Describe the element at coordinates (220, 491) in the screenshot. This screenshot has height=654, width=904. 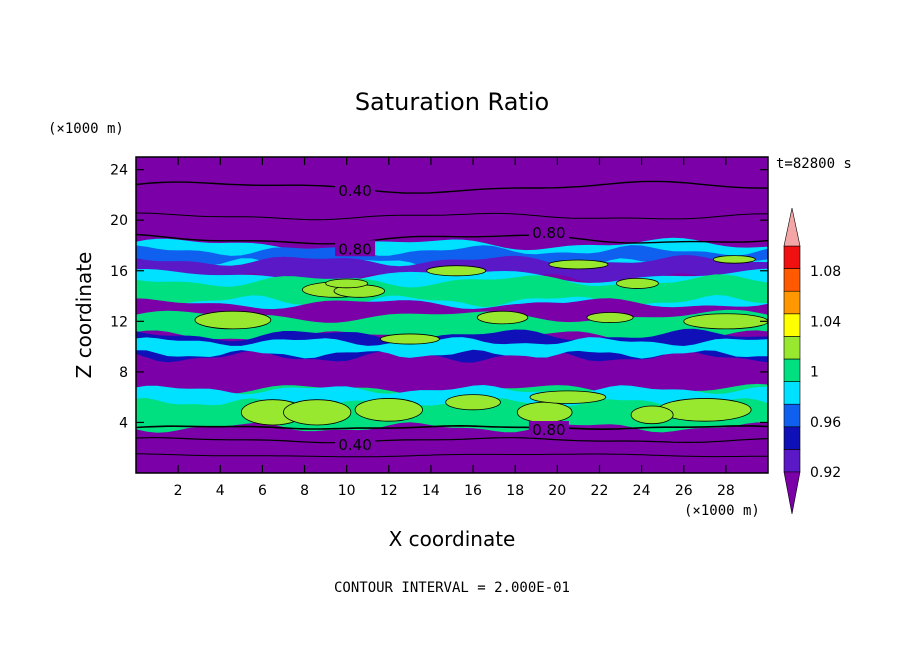
I see `x-tick-label: 4` at that location.